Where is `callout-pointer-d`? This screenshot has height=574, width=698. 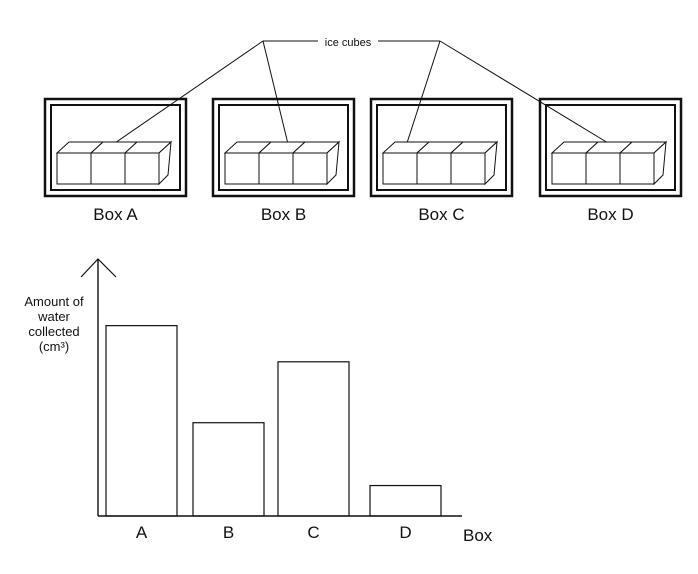 callout-pointer-d is located at coordinates (526, 93).